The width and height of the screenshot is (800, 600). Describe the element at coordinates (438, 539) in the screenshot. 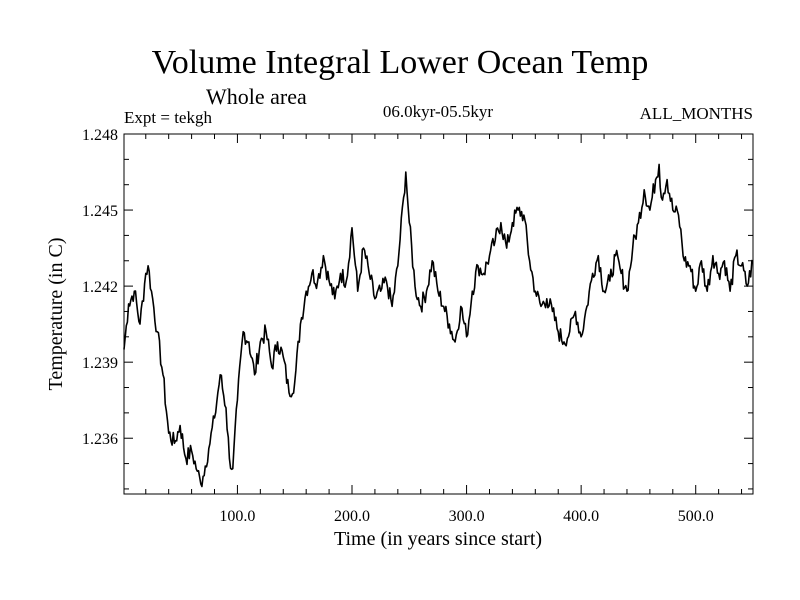

I see `x-axis-label: Time (in years since start)` at that location.